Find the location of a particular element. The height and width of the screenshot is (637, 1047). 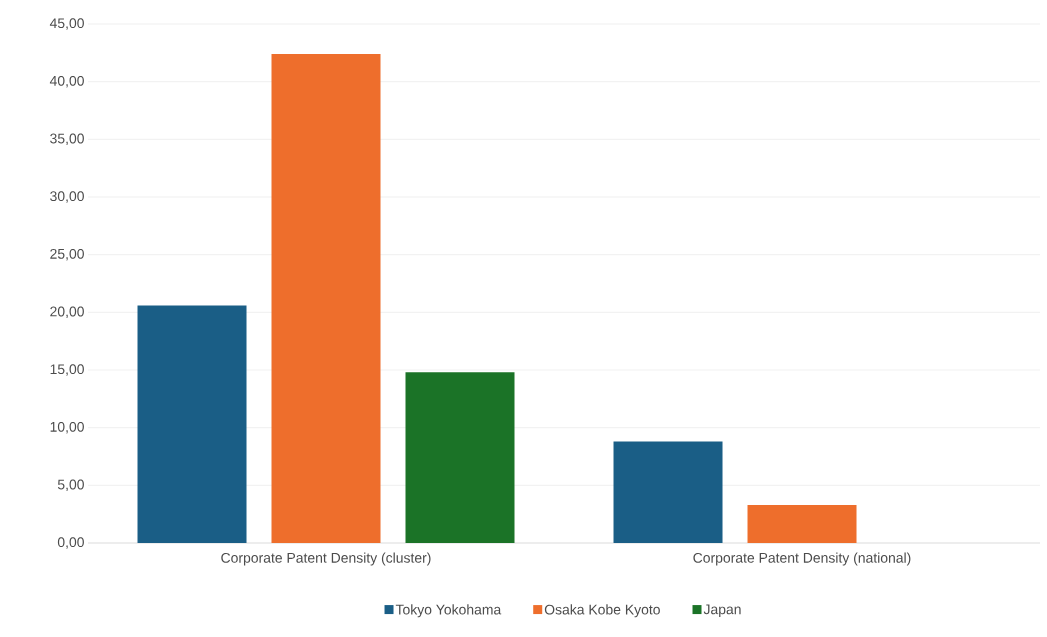

y-tick-label: 5,00 is located at coordinates (70, 485).